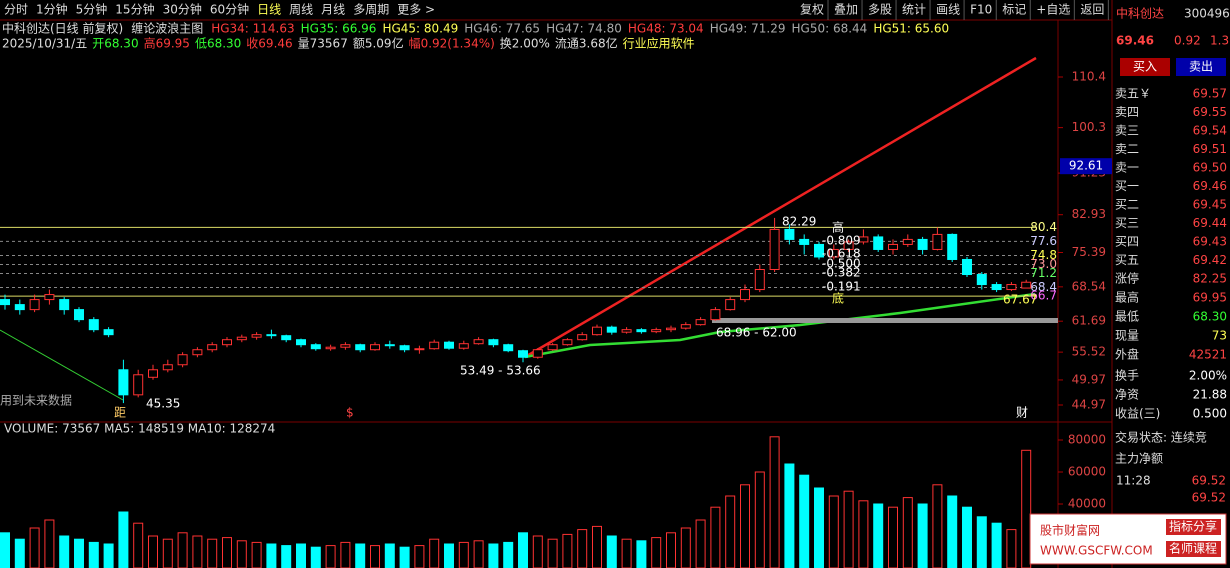 The image size is (1230, 568). What do you see at coordinates (1022, 413) in the screenshot?
I see `chart-annotation: 财` at bounding box center [1022, 413].